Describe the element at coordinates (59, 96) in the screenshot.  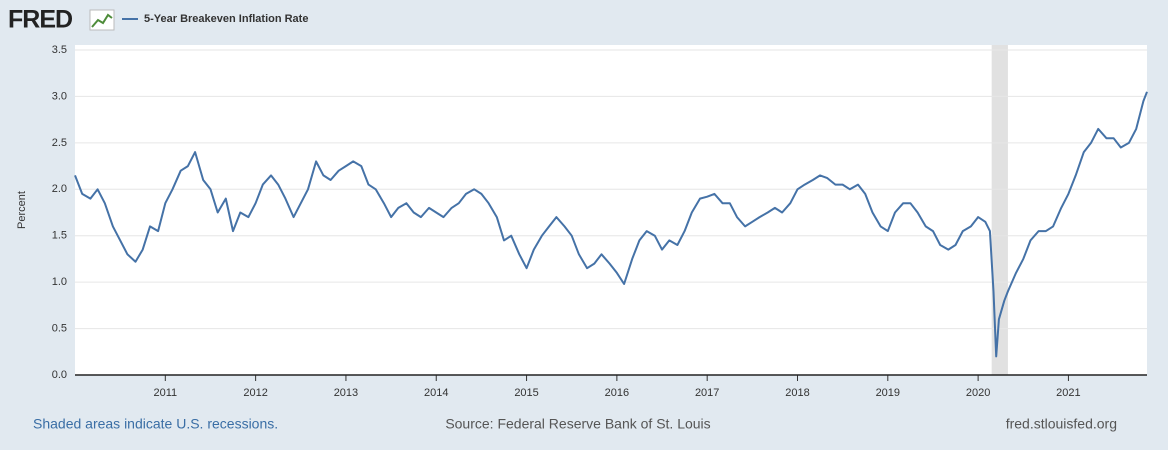
I see `y-tick-label: 3.0` at that location.